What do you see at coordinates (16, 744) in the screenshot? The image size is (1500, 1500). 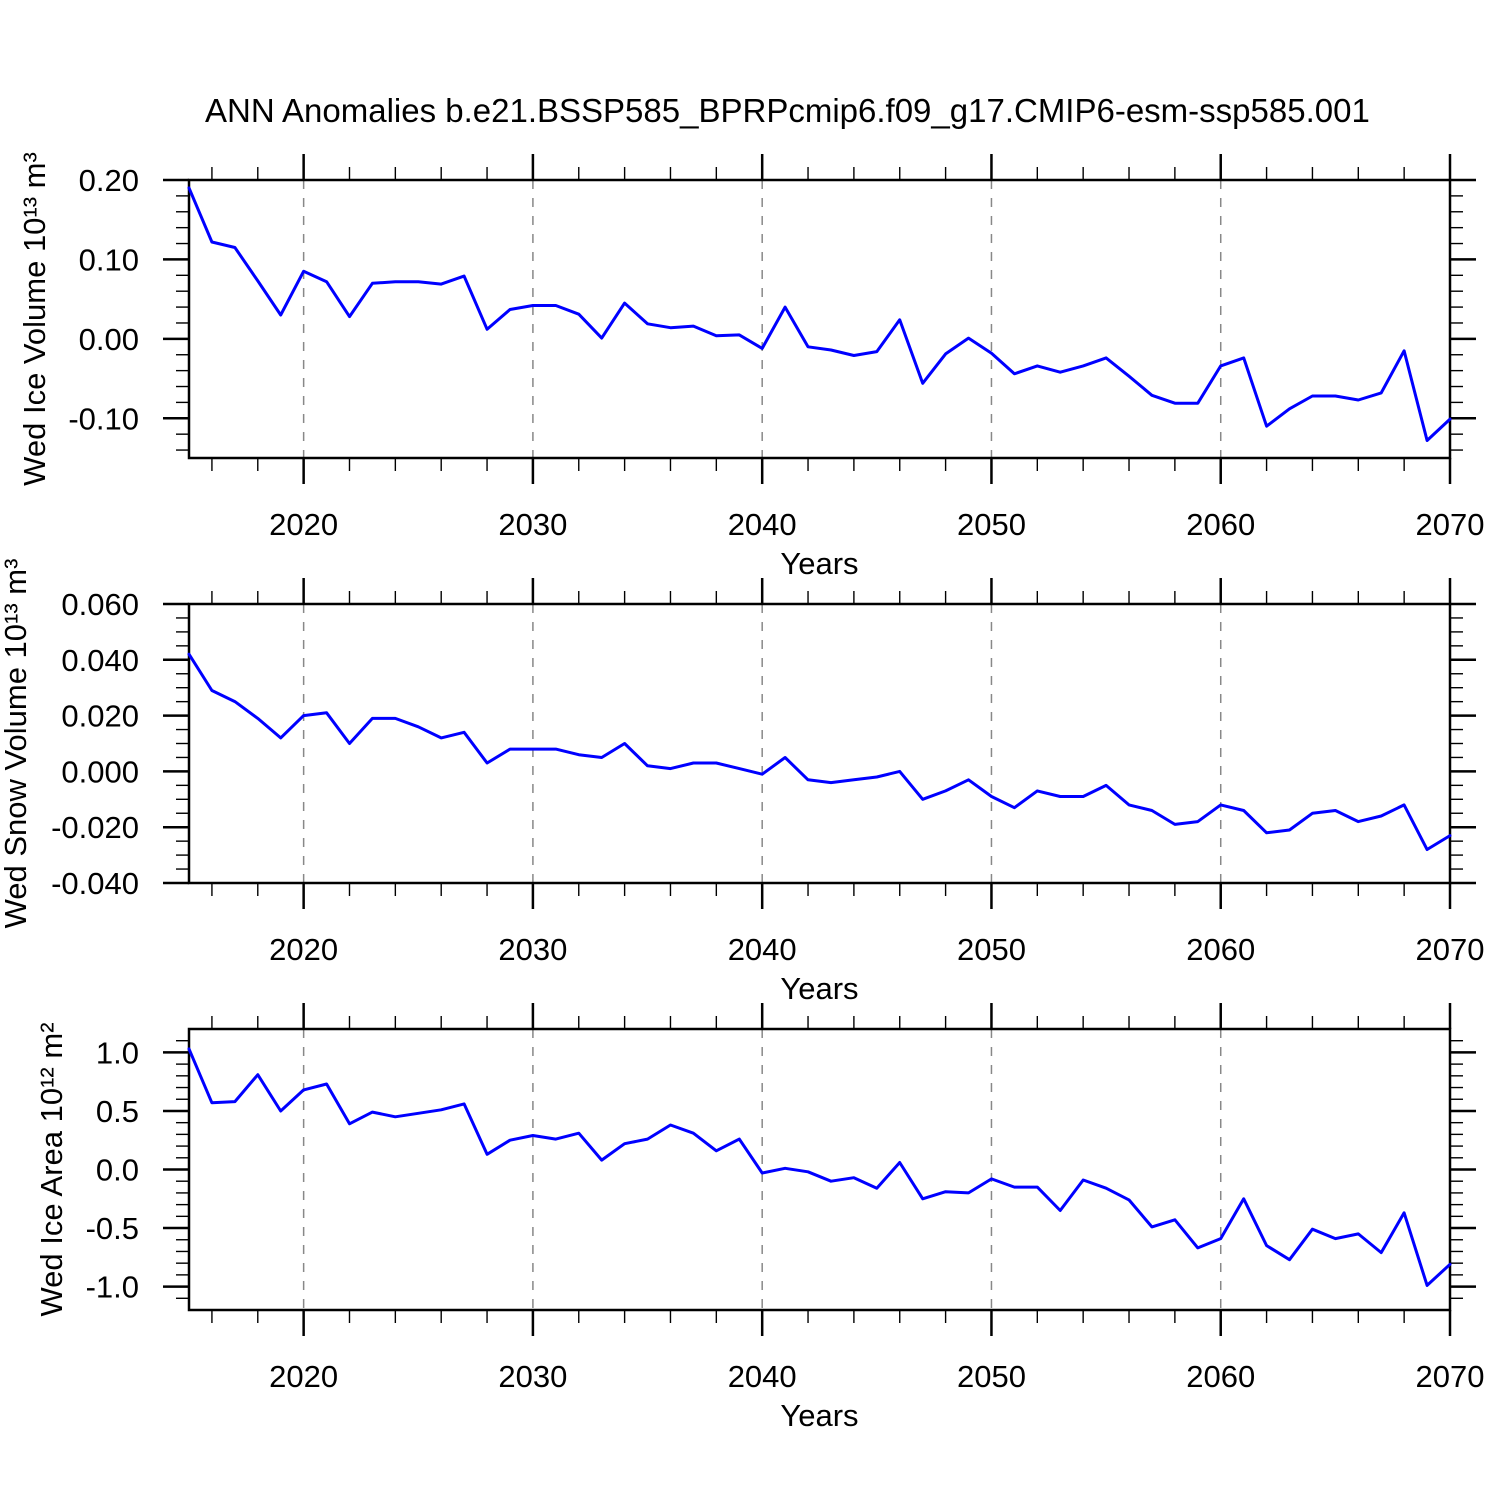 I see `y-axis-title: Wed Snow Volume 10¹³ m³` at bounding box center [16, 744].